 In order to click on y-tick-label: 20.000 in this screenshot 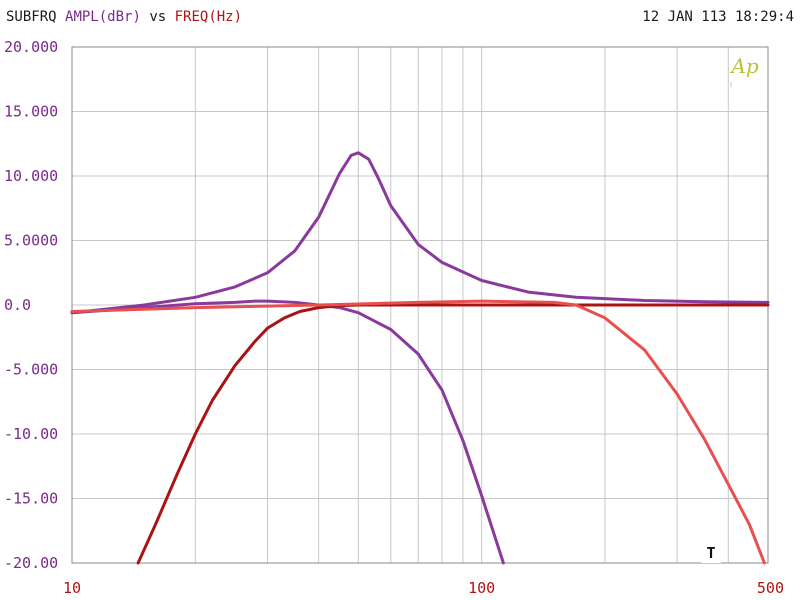, I will do `click(31, 47)`.